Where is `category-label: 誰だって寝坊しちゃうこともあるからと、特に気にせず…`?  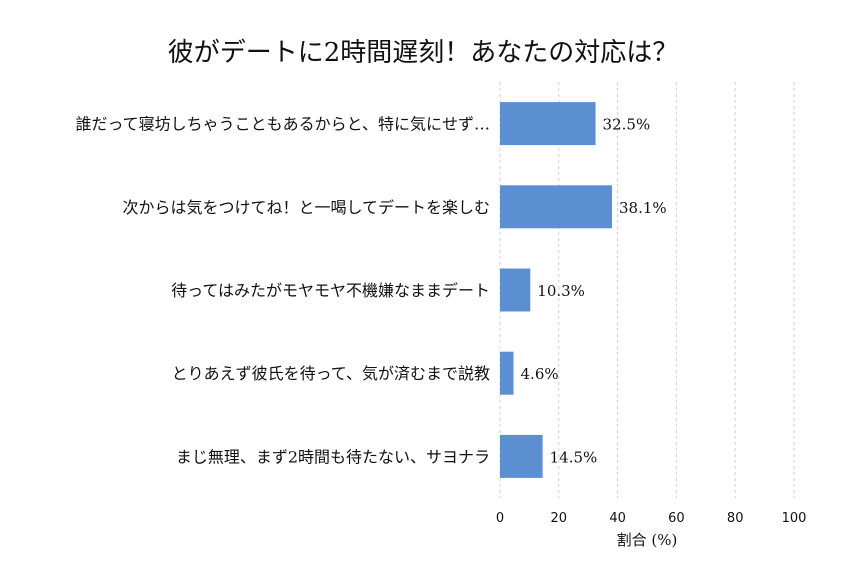 category-label: 誰だって寝坊しちゃうこともあるからと、特に気にせず… is located at coordinates (282, 124).